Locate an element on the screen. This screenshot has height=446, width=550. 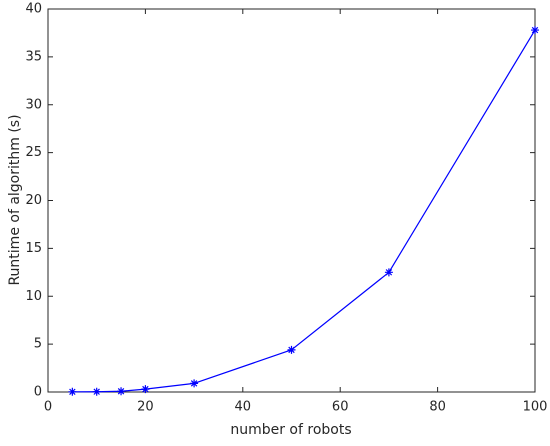
x-tick-label: 20 is located at coordinates (145, 407).